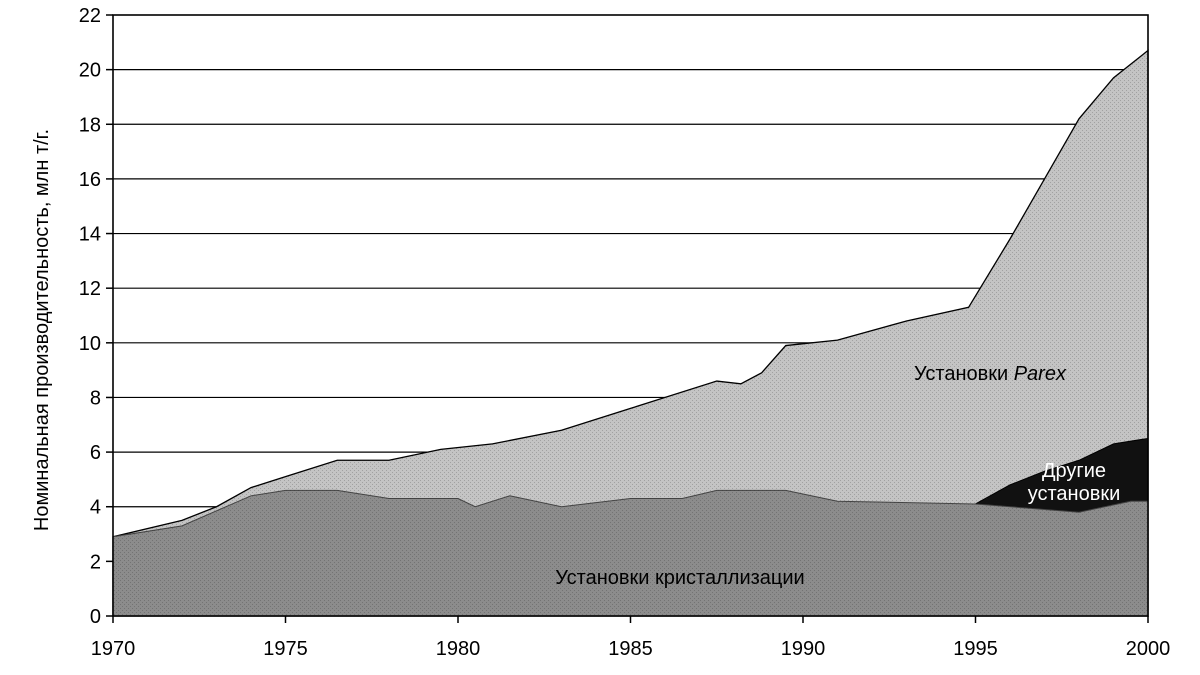  Describe the element at coordinates (113, 649) in the screenshot. I see `x-tick-label-1970: 1970` at that location.